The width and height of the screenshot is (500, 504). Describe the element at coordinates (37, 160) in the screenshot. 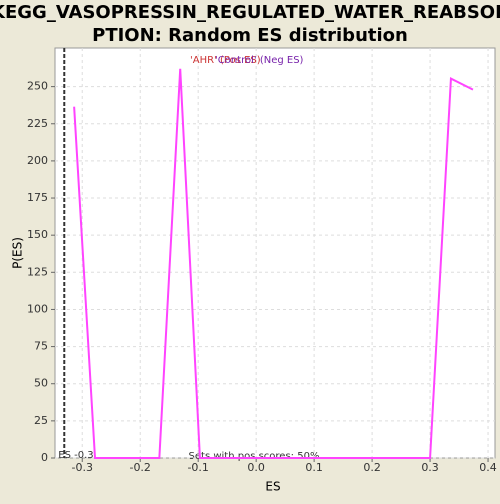

I see `y-tick-label: 200` at that location.